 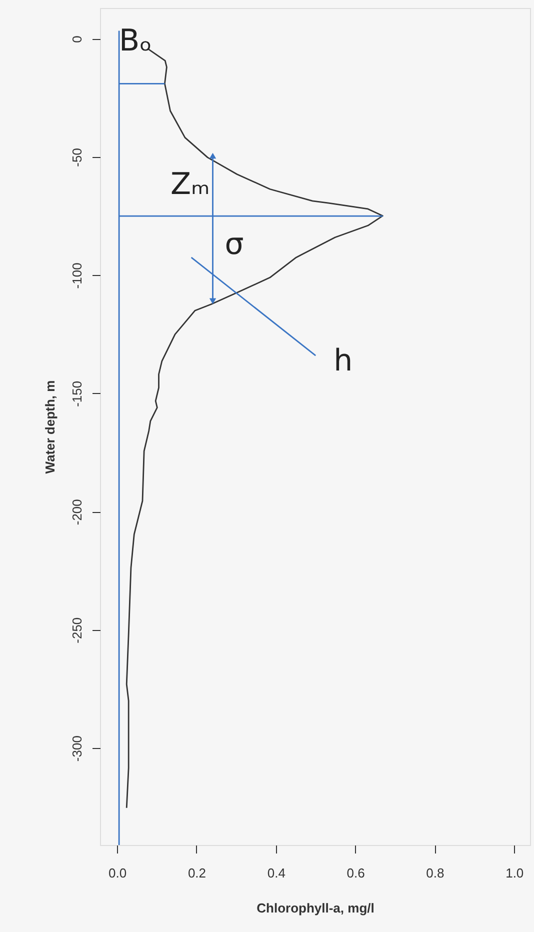 I want to click on y-tick-label: -150, so click(x=77, y=393).